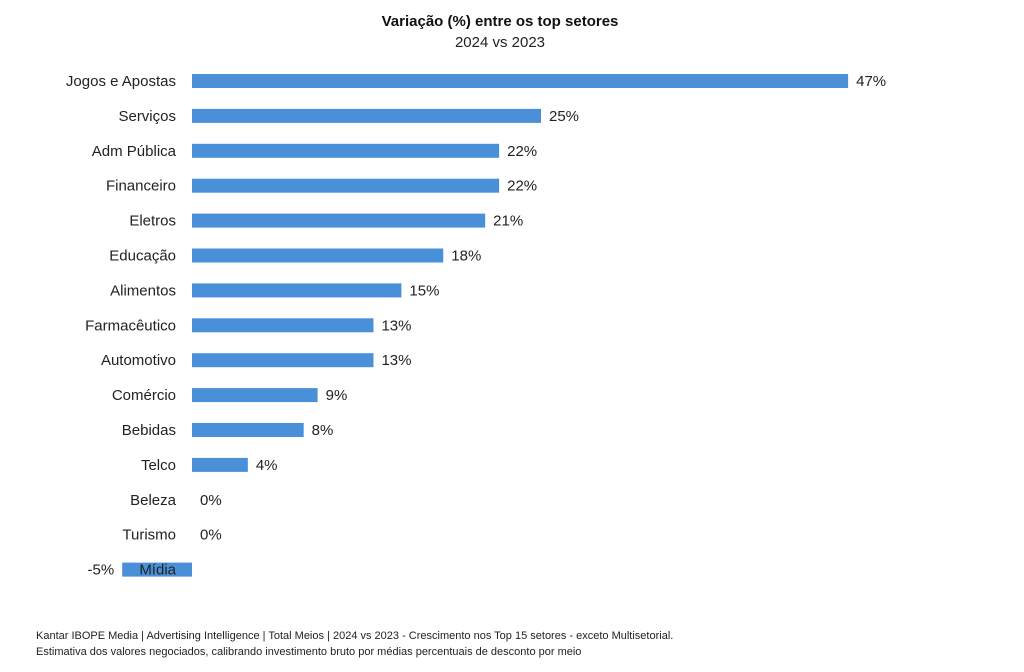  What do you see at coordinates (255, 395) in the screenshot?
I see `bar-comercio` at bounding box center [255, 395].